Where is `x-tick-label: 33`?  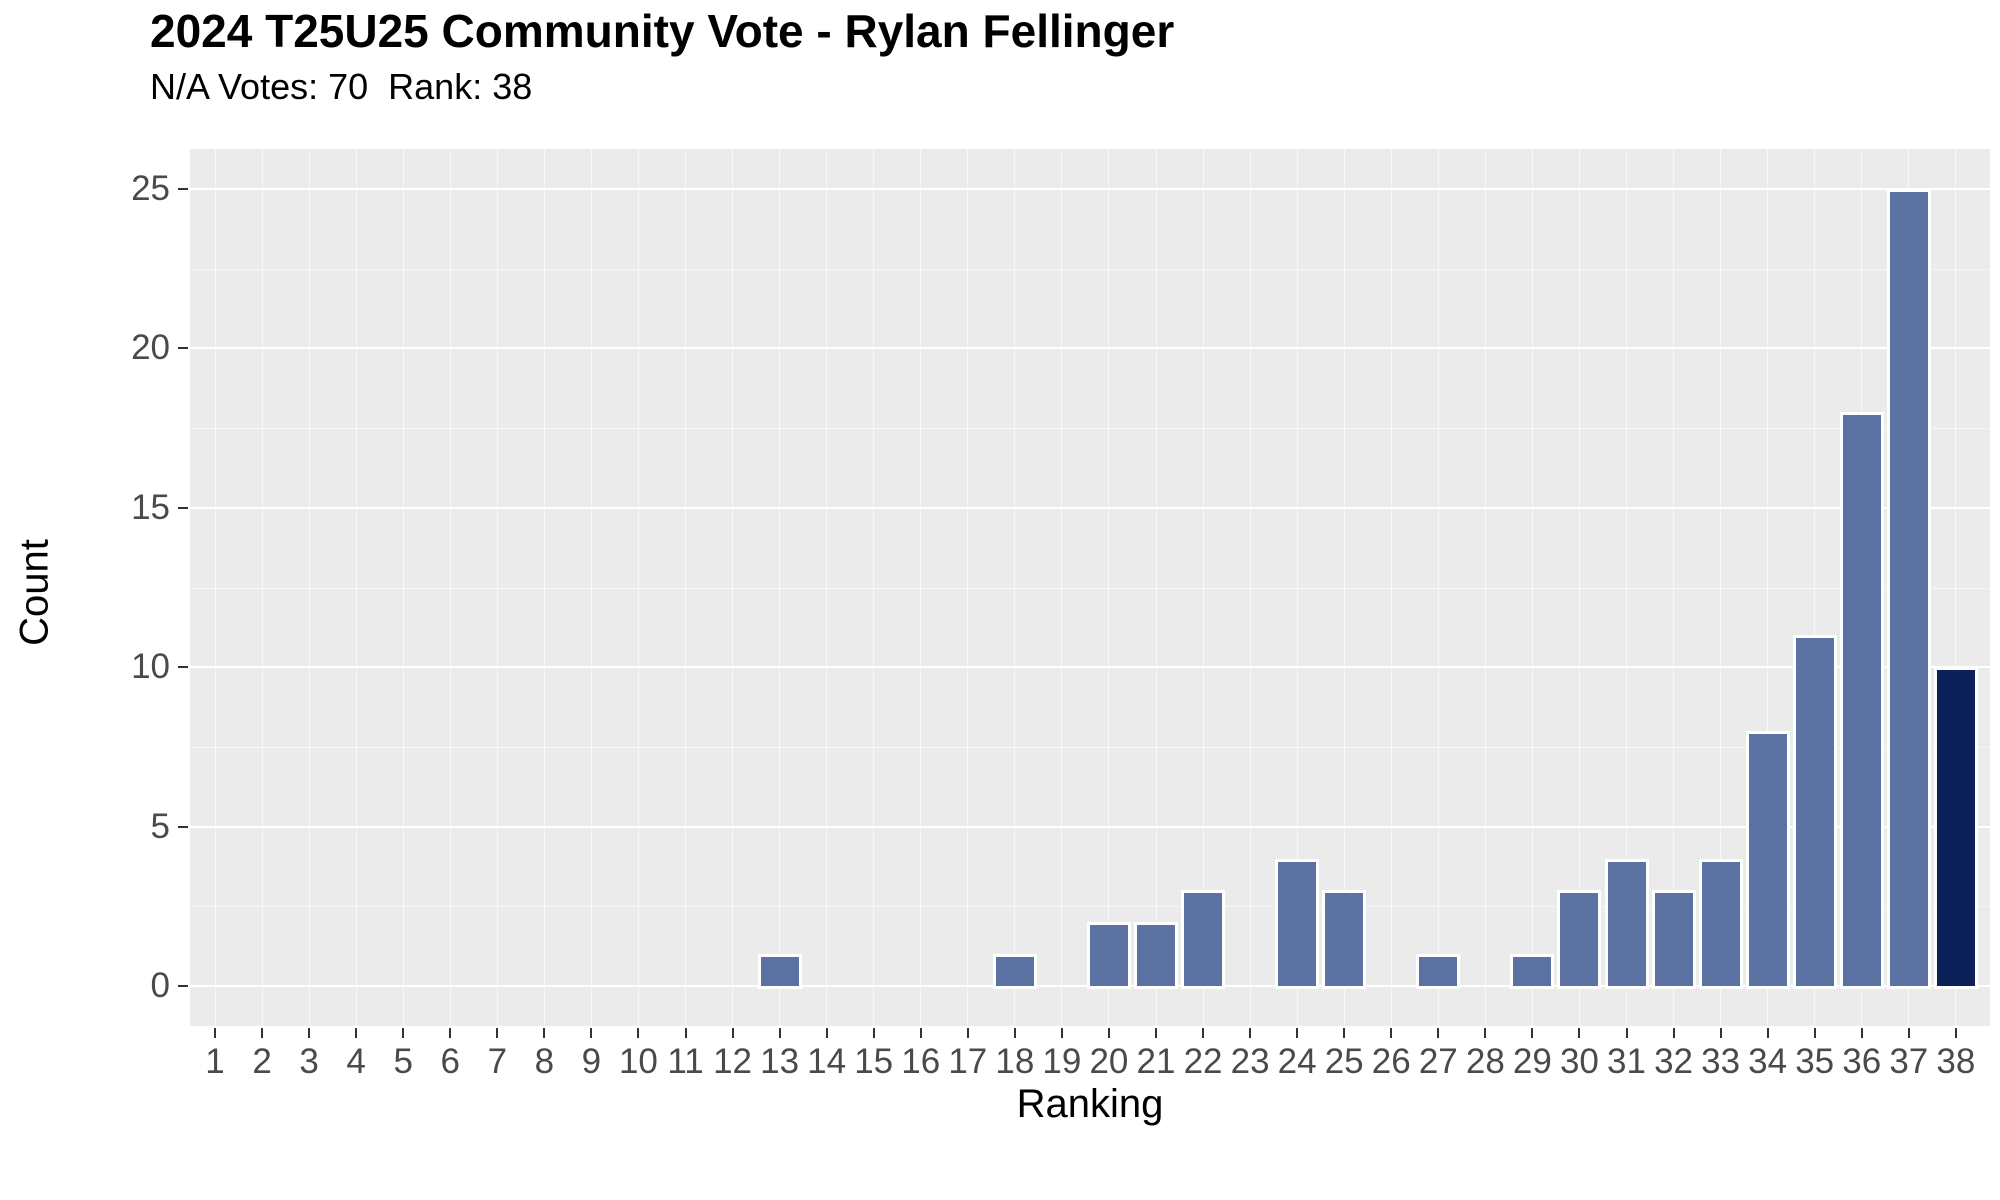 x-tick-label: 33 is located at coordinates (1721, 1061).